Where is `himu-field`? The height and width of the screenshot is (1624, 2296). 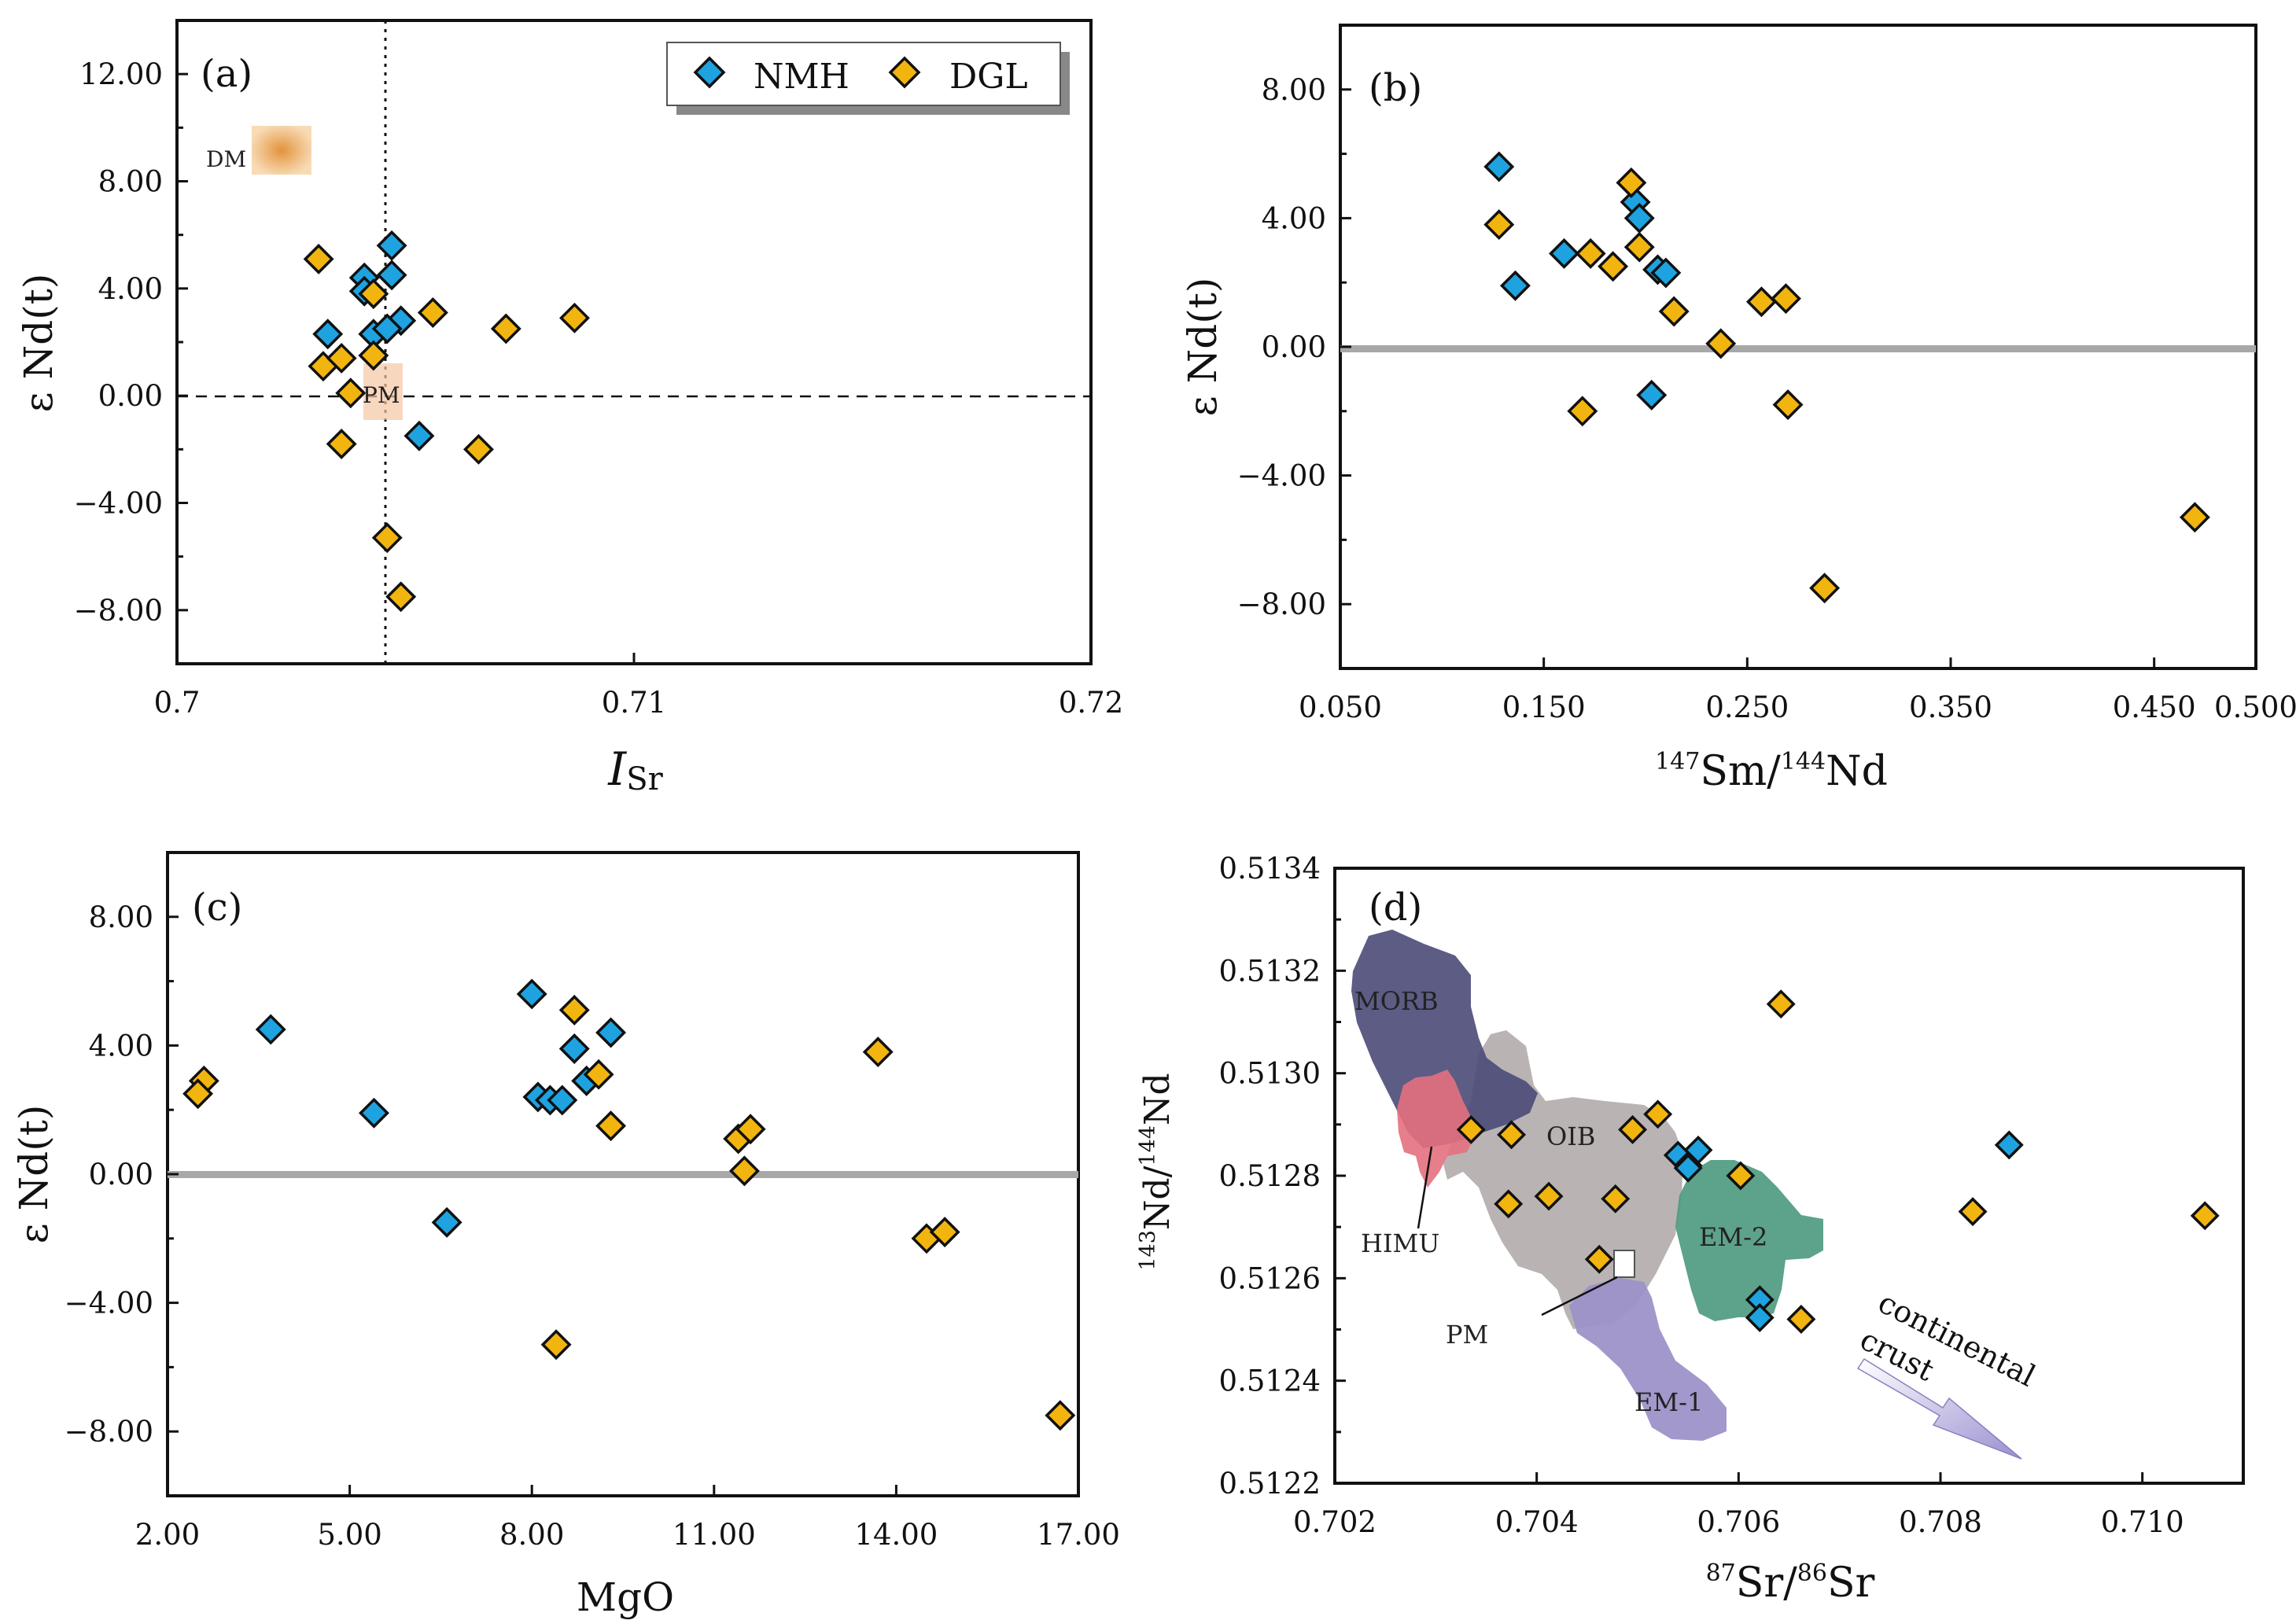 himu-field is located at coordinates (1436, 1129).